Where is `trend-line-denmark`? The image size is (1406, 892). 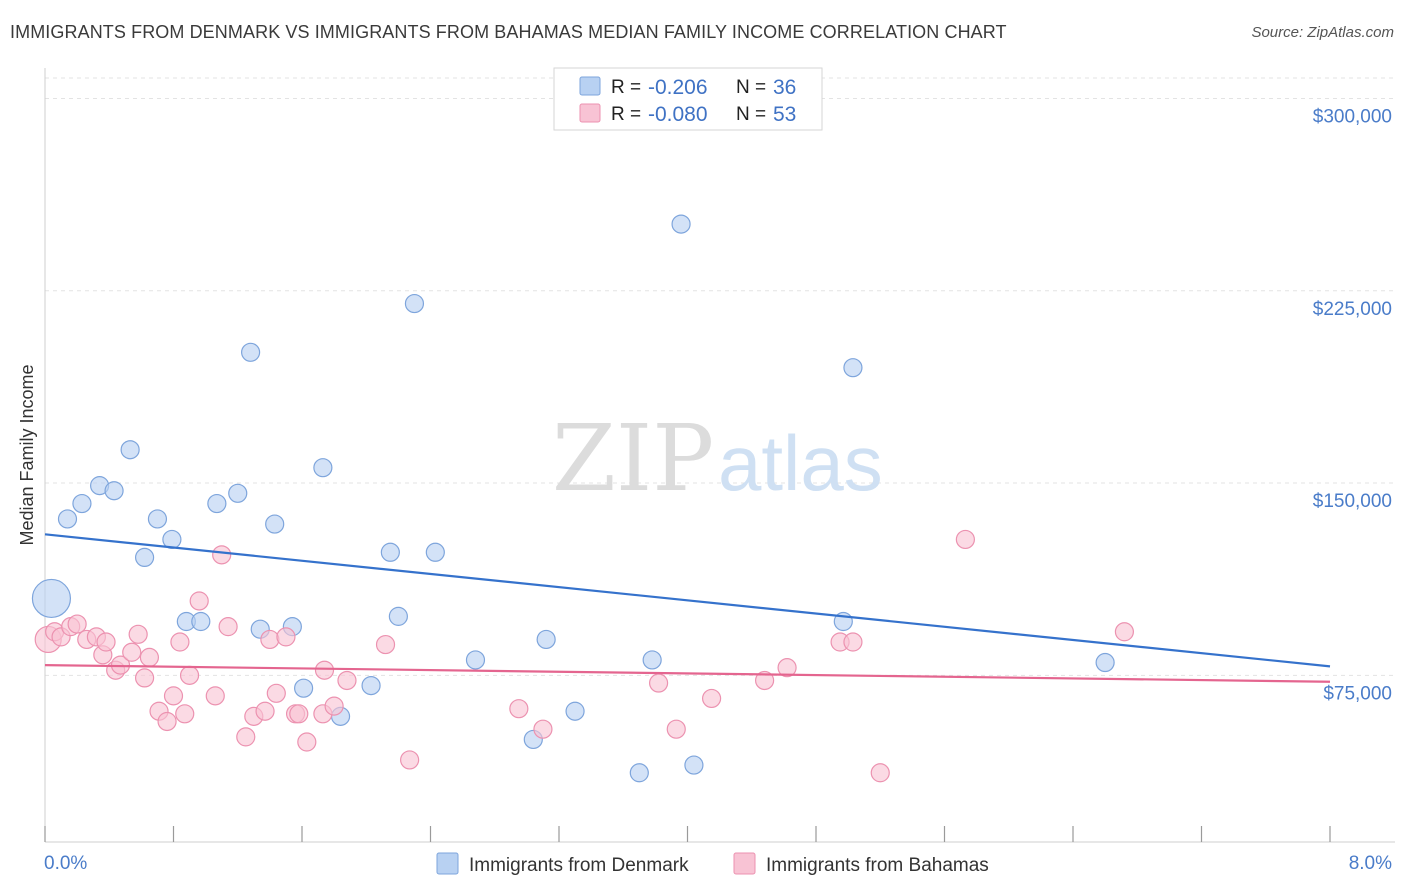
trend-line-denmark is located at coordinates (687, 600).